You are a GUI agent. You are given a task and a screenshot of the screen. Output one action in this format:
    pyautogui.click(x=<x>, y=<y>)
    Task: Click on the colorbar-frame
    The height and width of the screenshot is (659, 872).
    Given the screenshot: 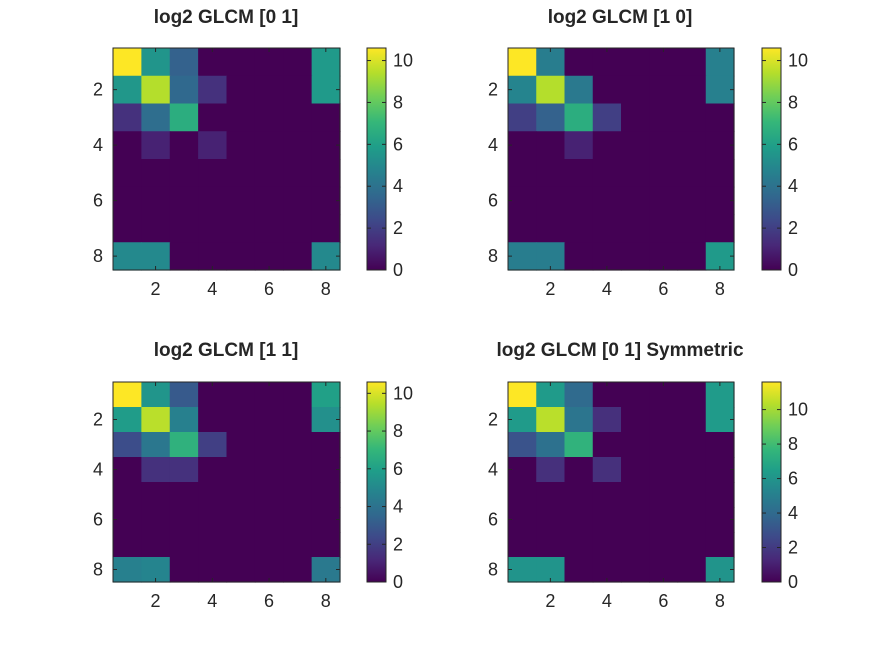 What is the action you would take?
    pyautogui.click(x=376, y=482)
    